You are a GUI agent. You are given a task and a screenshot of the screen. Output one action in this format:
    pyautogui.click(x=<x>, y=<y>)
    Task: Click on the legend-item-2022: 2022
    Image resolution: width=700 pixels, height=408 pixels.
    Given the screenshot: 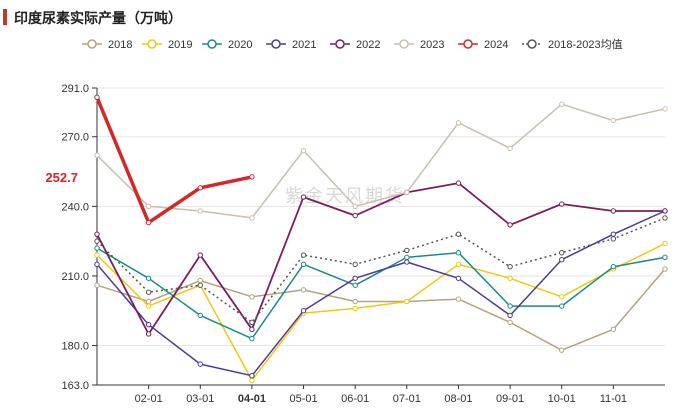 What is the action you would take?
    pyautogui.click(x=355, y=45)
    